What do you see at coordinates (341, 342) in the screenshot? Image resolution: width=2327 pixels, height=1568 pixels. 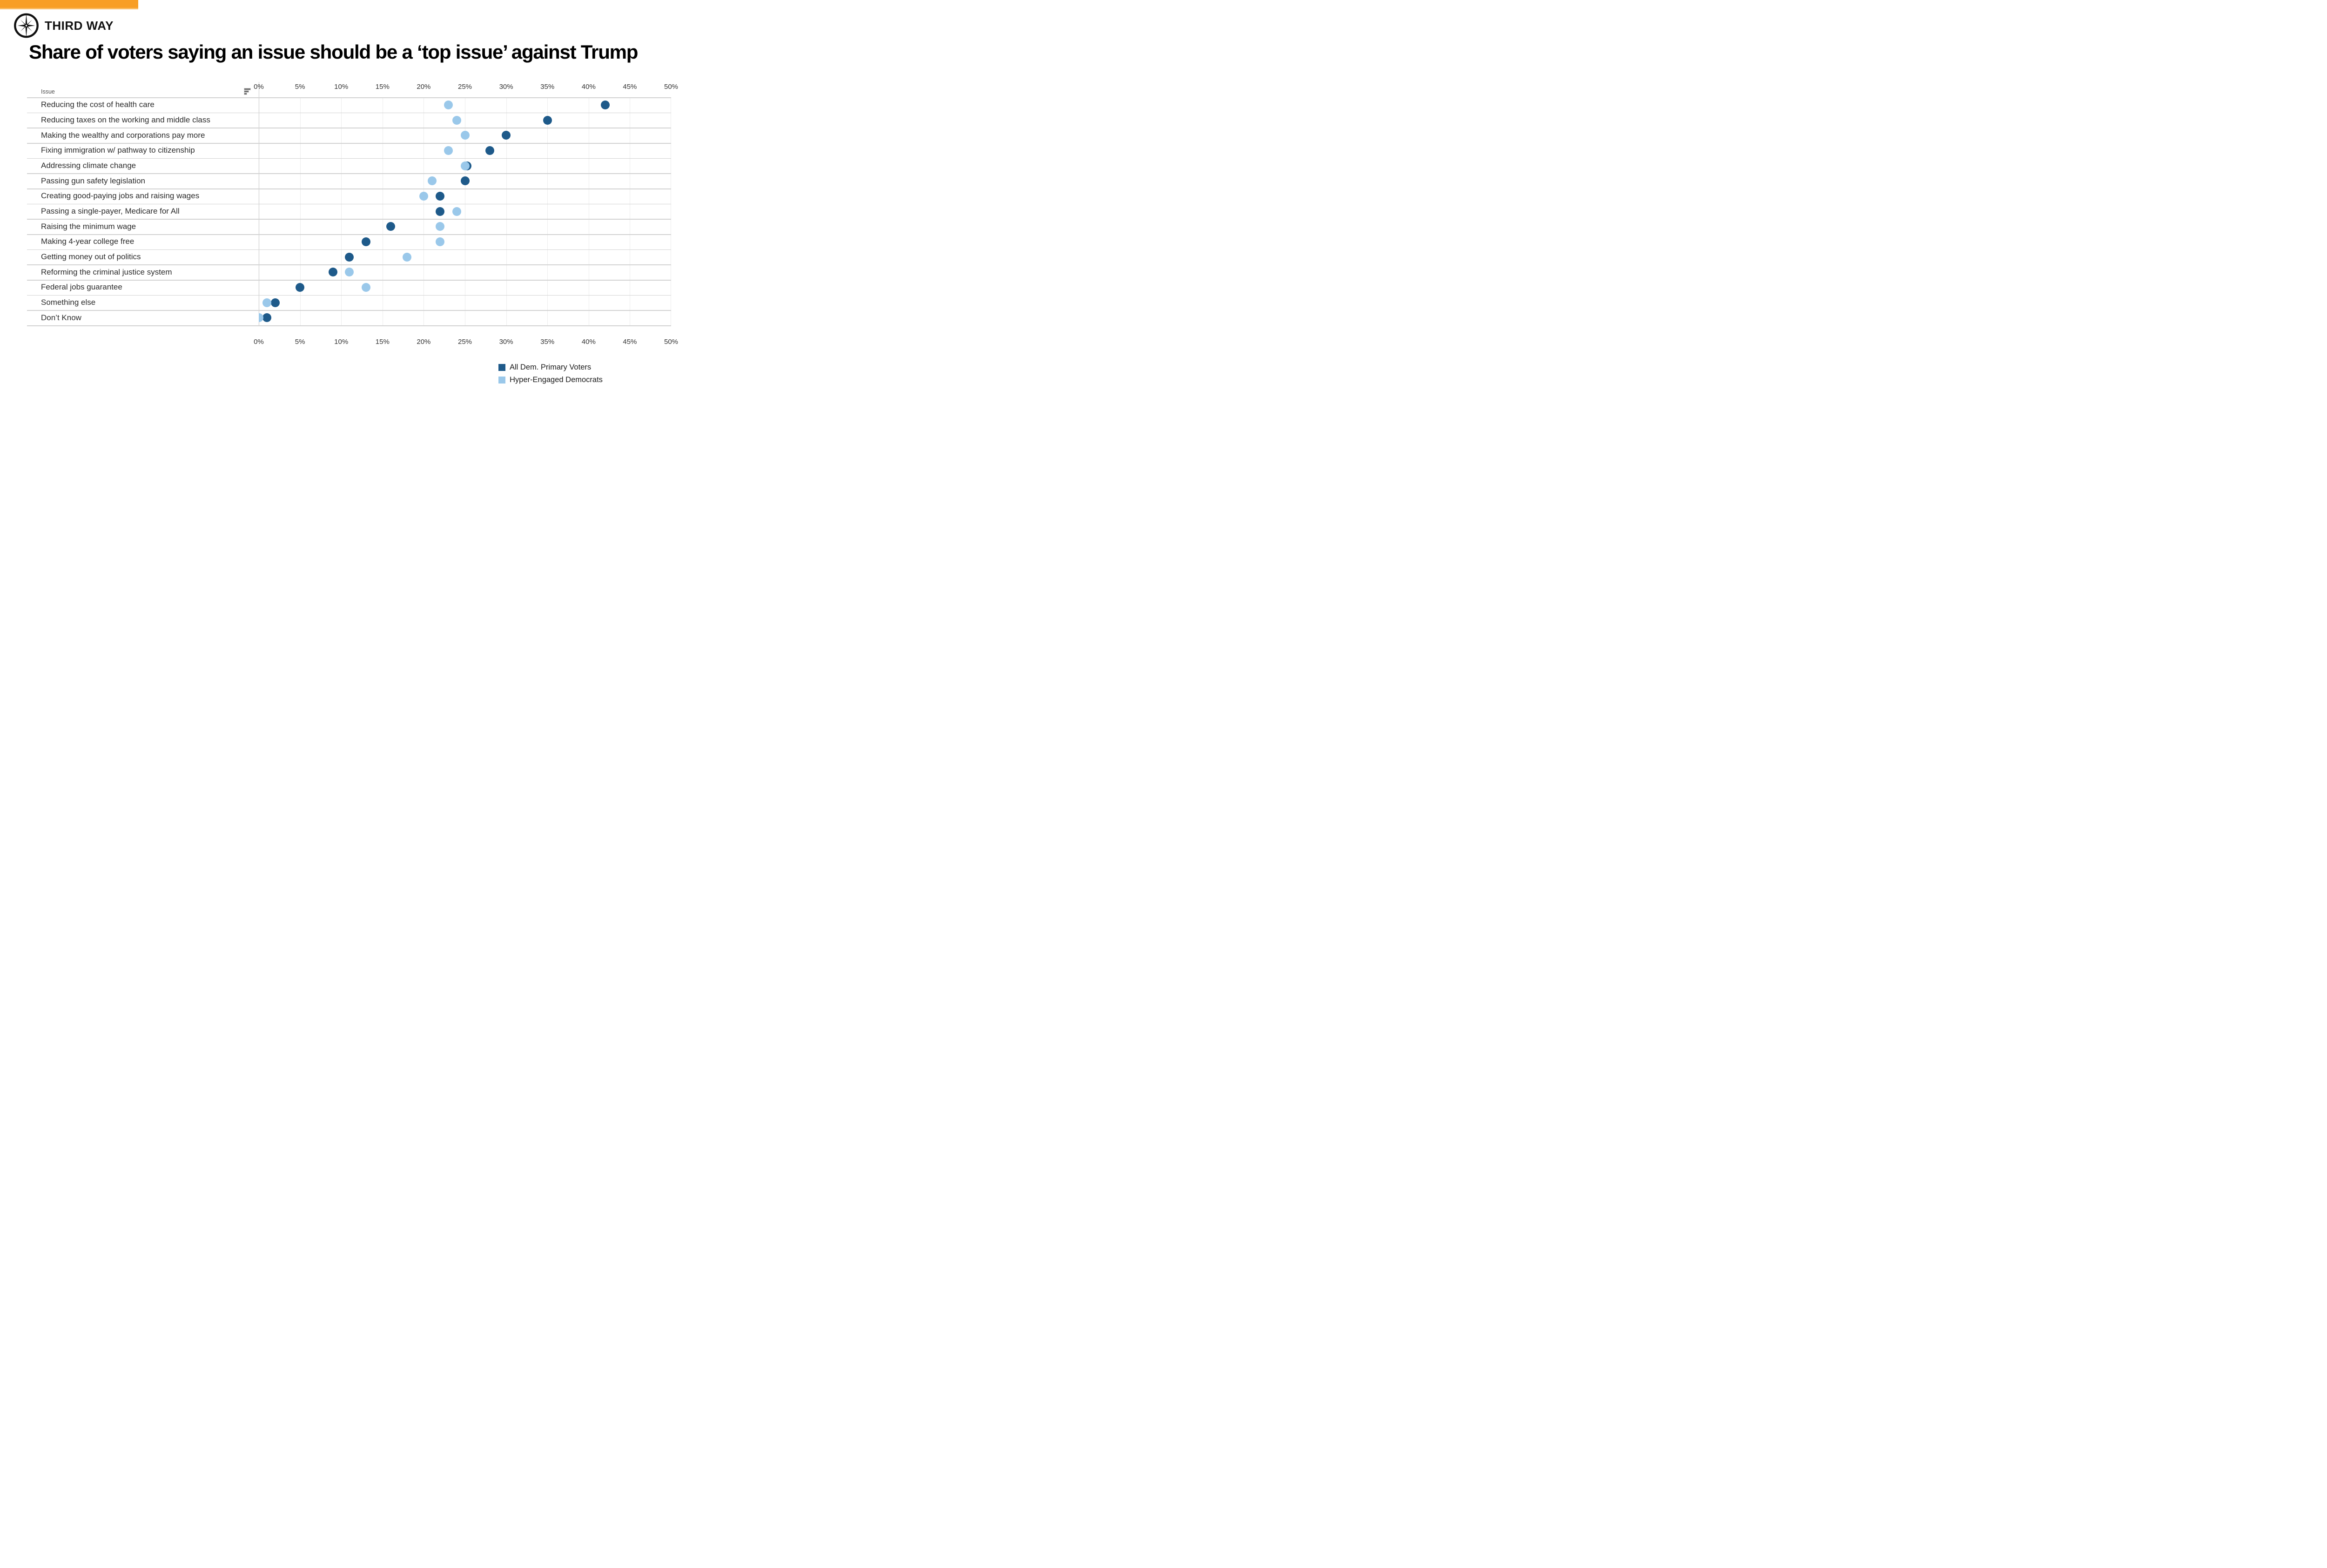 I see `axis-tick-bottom: 10%` at bounding box center [341, 342].